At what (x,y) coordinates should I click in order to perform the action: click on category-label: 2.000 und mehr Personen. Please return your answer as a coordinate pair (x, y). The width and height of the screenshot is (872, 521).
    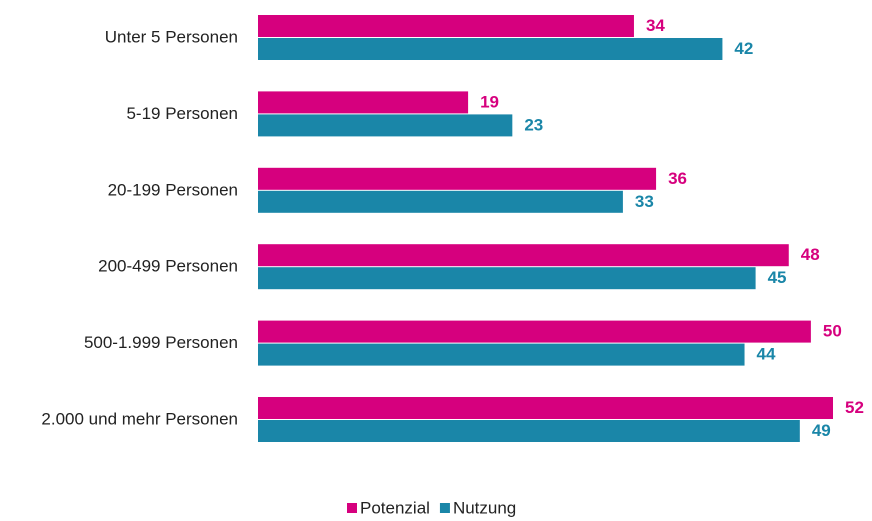
    Looking at the image, I should click on (139, 418).